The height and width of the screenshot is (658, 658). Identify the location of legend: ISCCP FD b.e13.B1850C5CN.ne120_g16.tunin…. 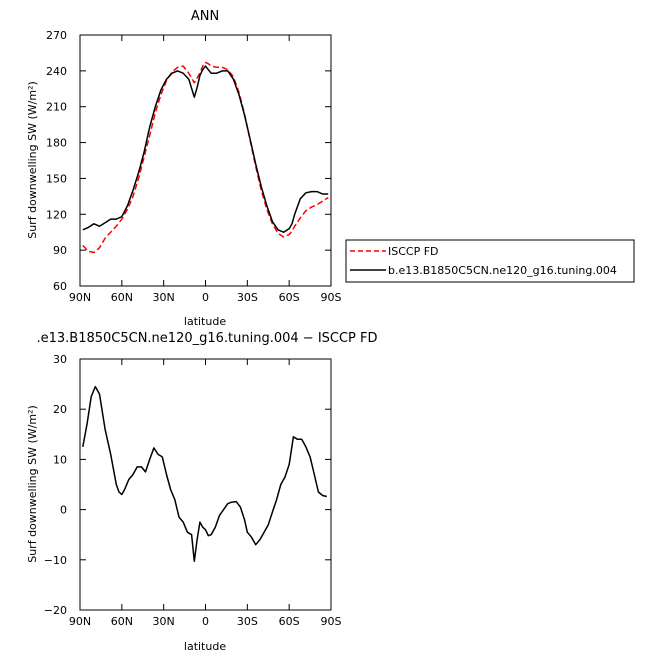
(490, 261).